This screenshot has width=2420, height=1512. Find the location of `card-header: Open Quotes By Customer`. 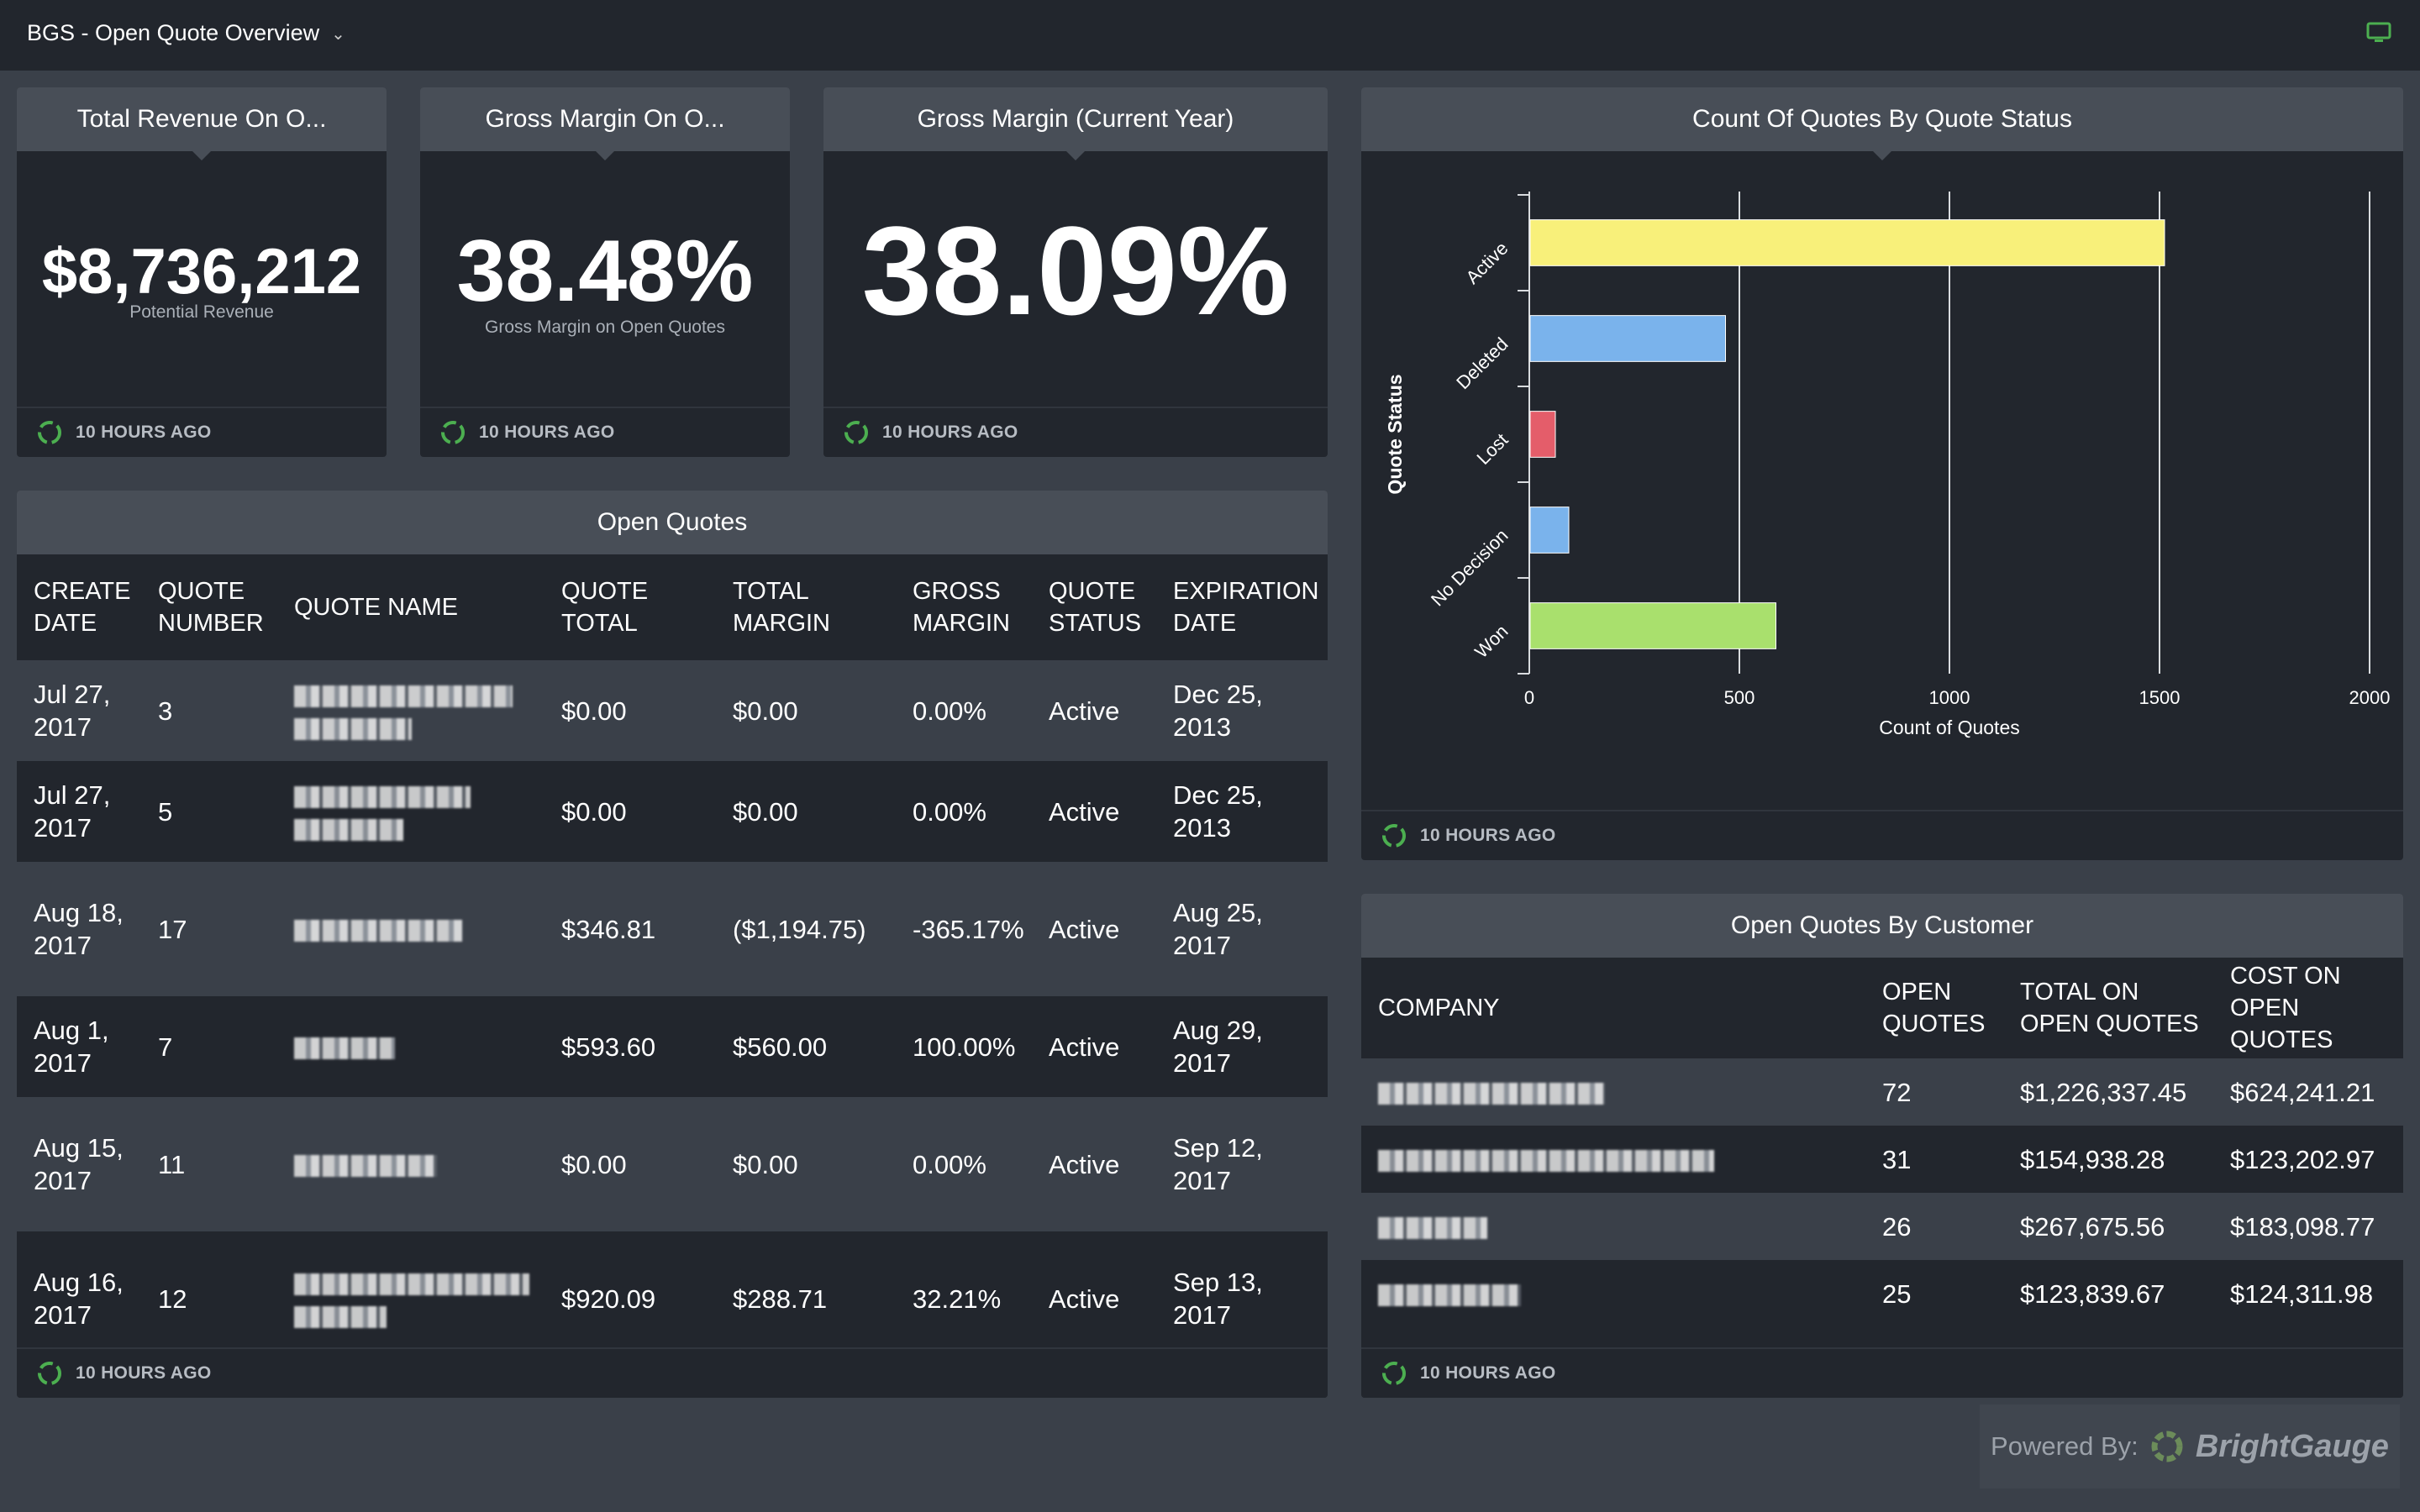

card-header: Open Quotes By Customer is located at coordinates (1882, 930).